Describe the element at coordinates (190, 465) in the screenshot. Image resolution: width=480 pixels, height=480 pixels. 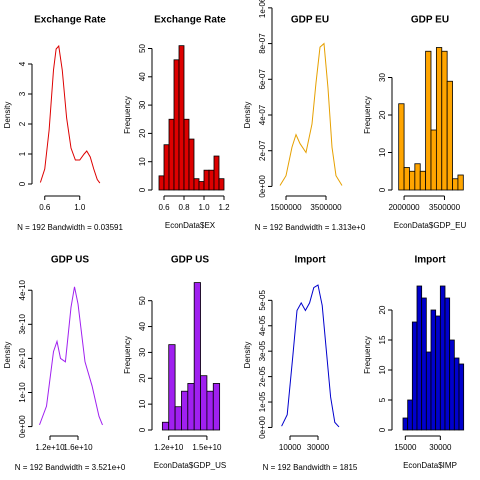
I see `x-axis-label: EconData$GDP_US` at that location.